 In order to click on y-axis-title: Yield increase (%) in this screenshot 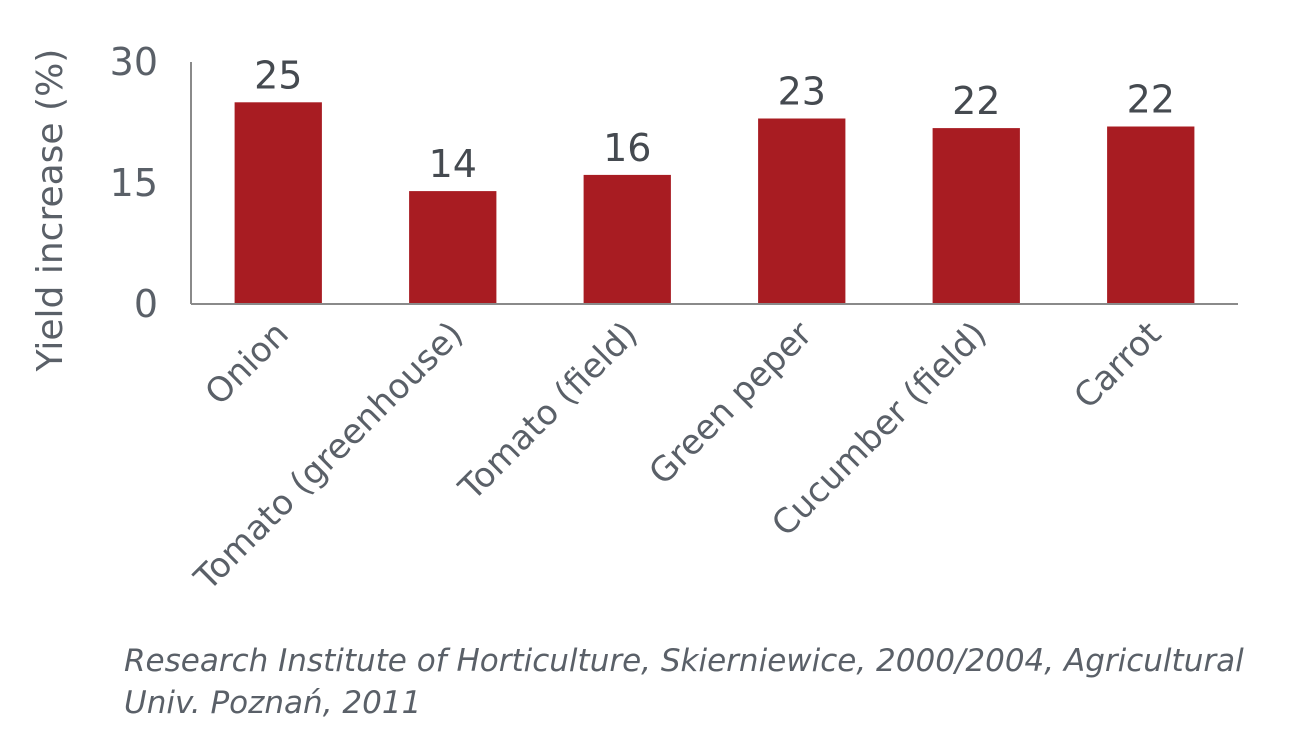, I will do `click(50, 211)`.